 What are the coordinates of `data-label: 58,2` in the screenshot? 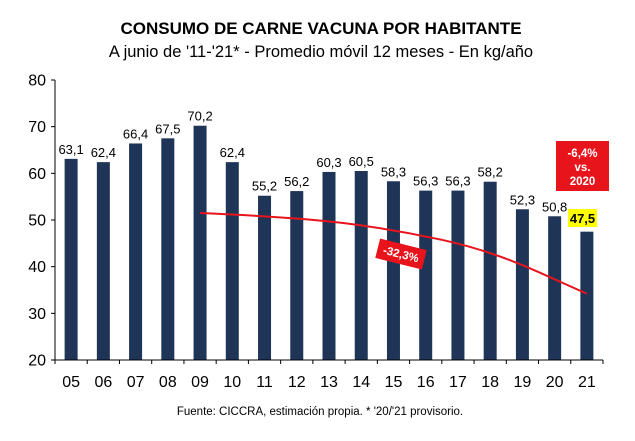 It's located at (490, 172).